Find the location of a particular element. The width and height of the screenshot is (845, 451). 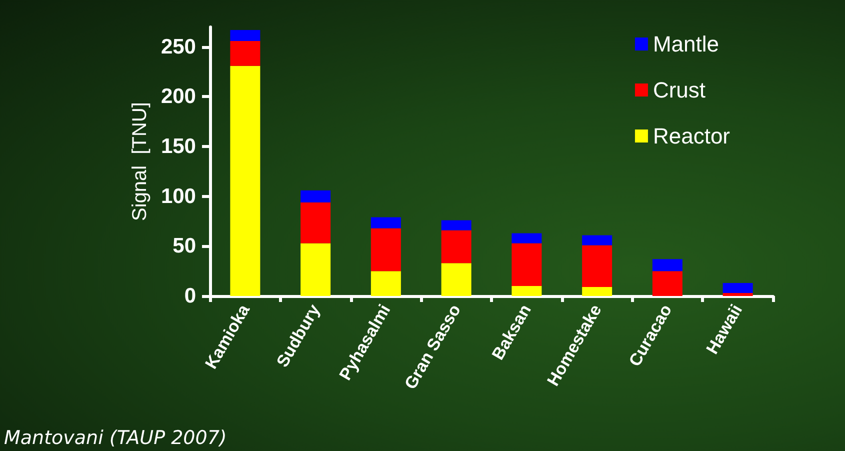

legend-label: Mantle is located at coordinates (686, 44).